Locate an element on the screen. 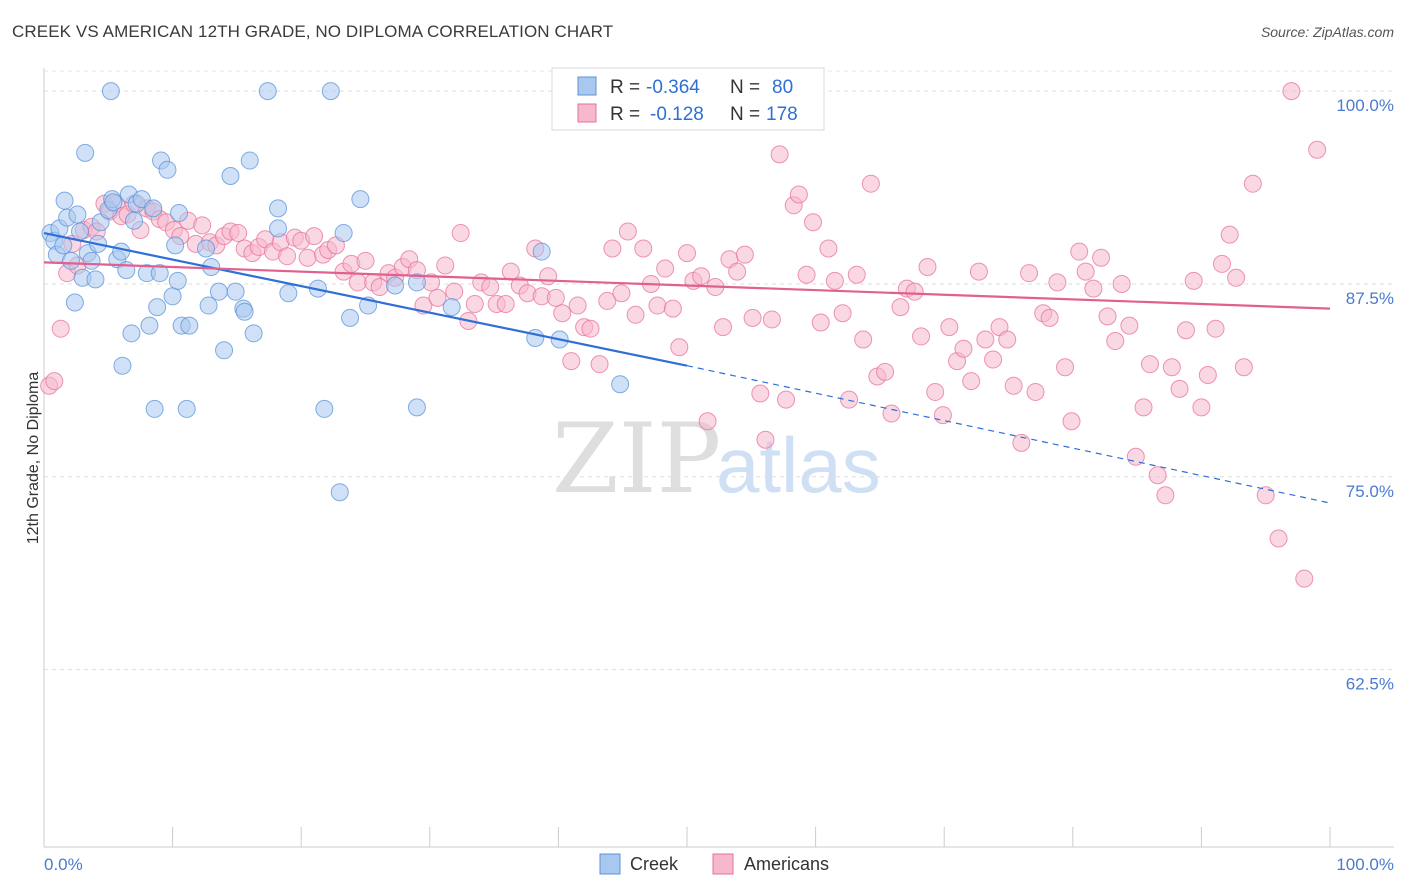  y-tick-label: 100.0% is located at coordinates (1365, 105).